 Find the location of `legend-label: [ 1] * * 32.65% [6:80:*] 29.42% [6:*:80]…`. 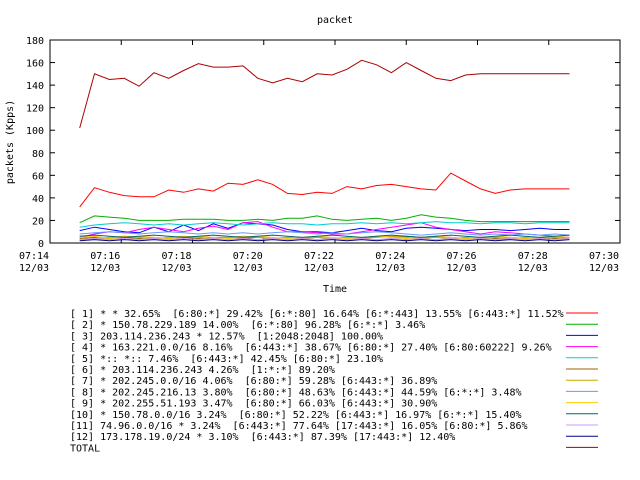

legend-label: [ 1] * * 32.65% [6:80:*] 29.42% [6:*:80]… is located at coordinates (317, 314).